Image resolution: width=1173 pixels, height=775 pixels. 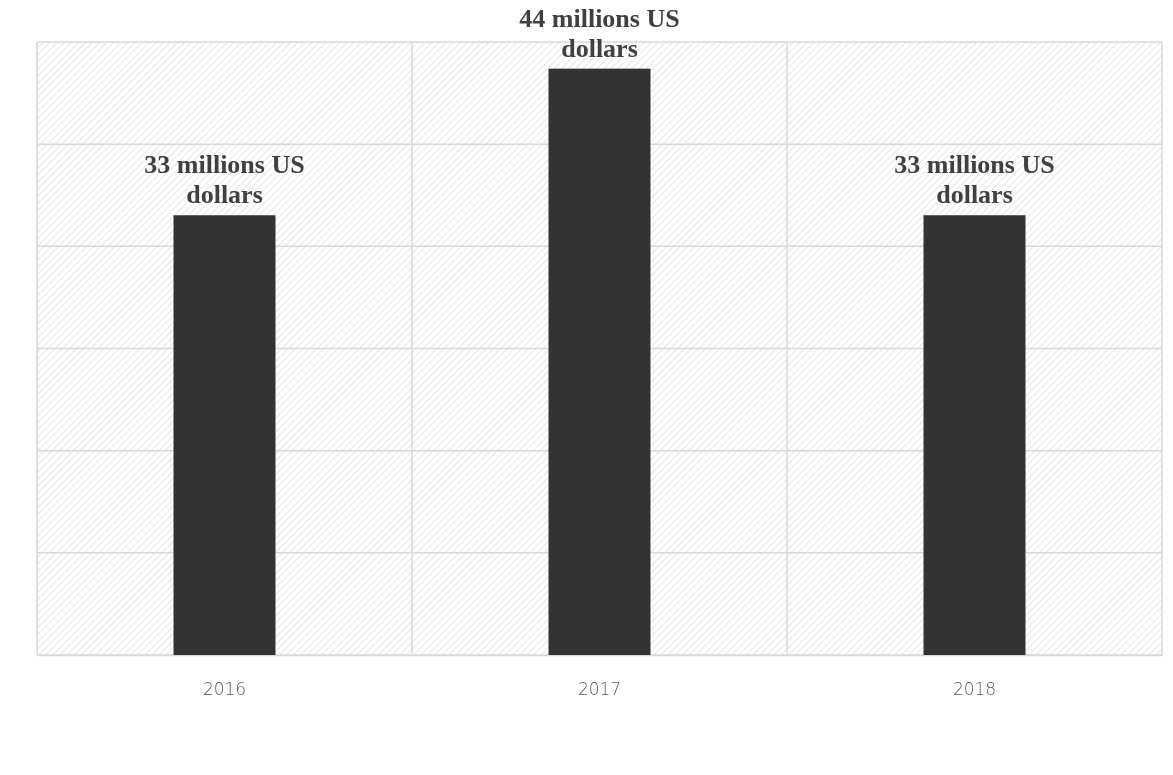 I want to click on x-tick-label: 2017, so click(x=599, y=689).